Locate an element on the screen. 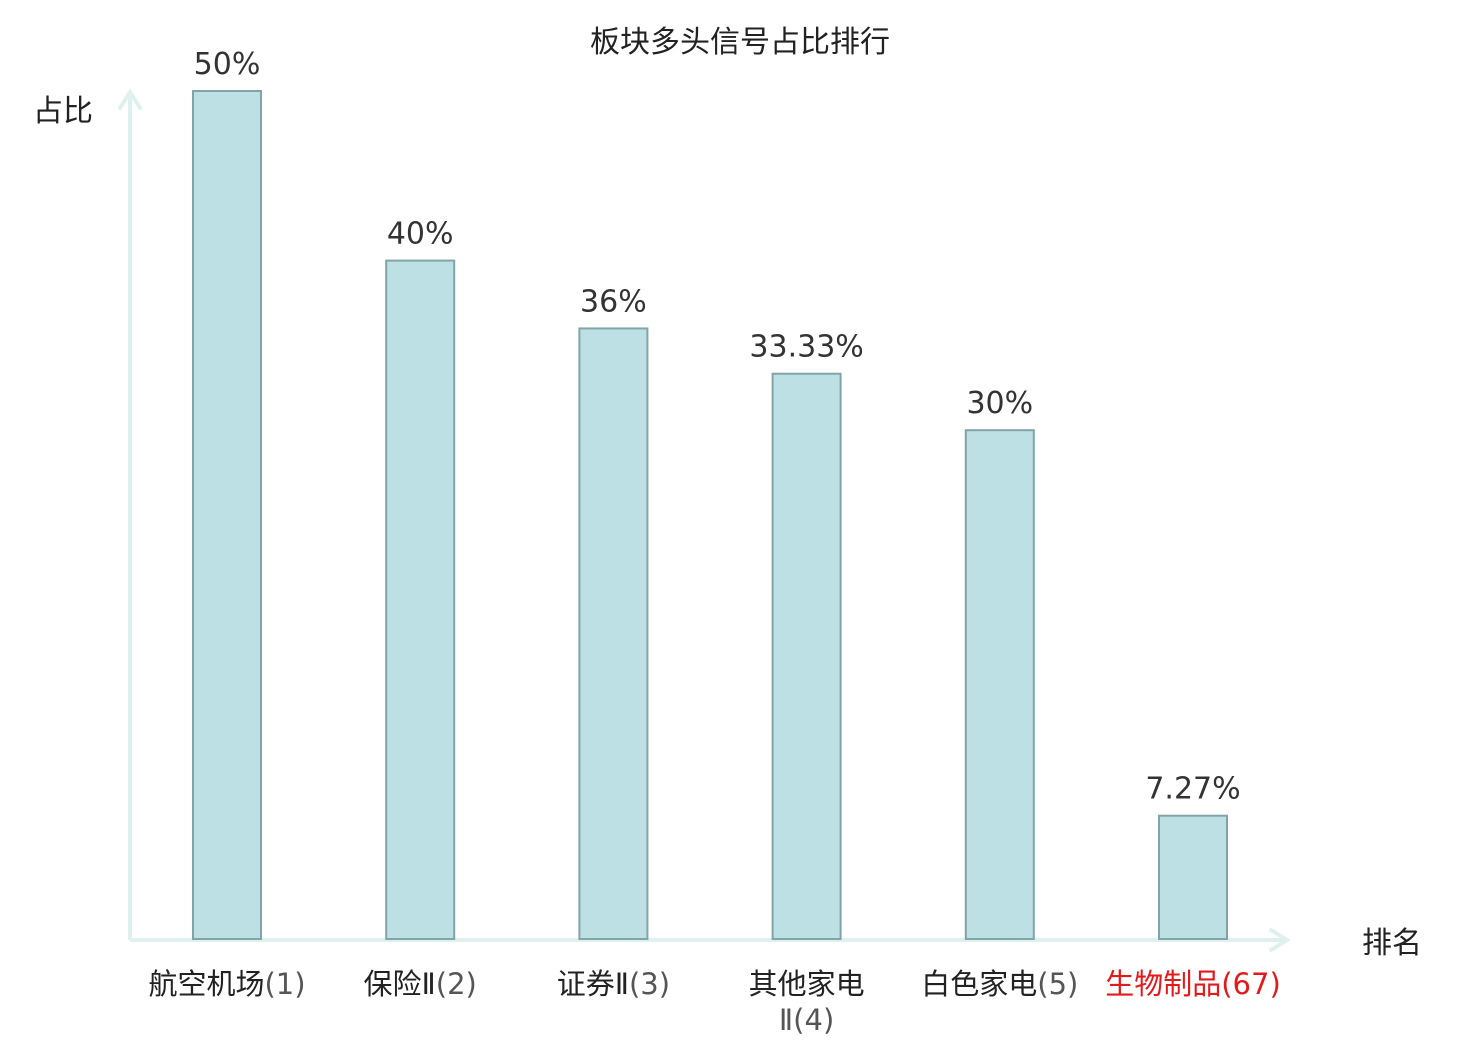  x-tick-name: 白色家电 is located at coordinates (979, 984).